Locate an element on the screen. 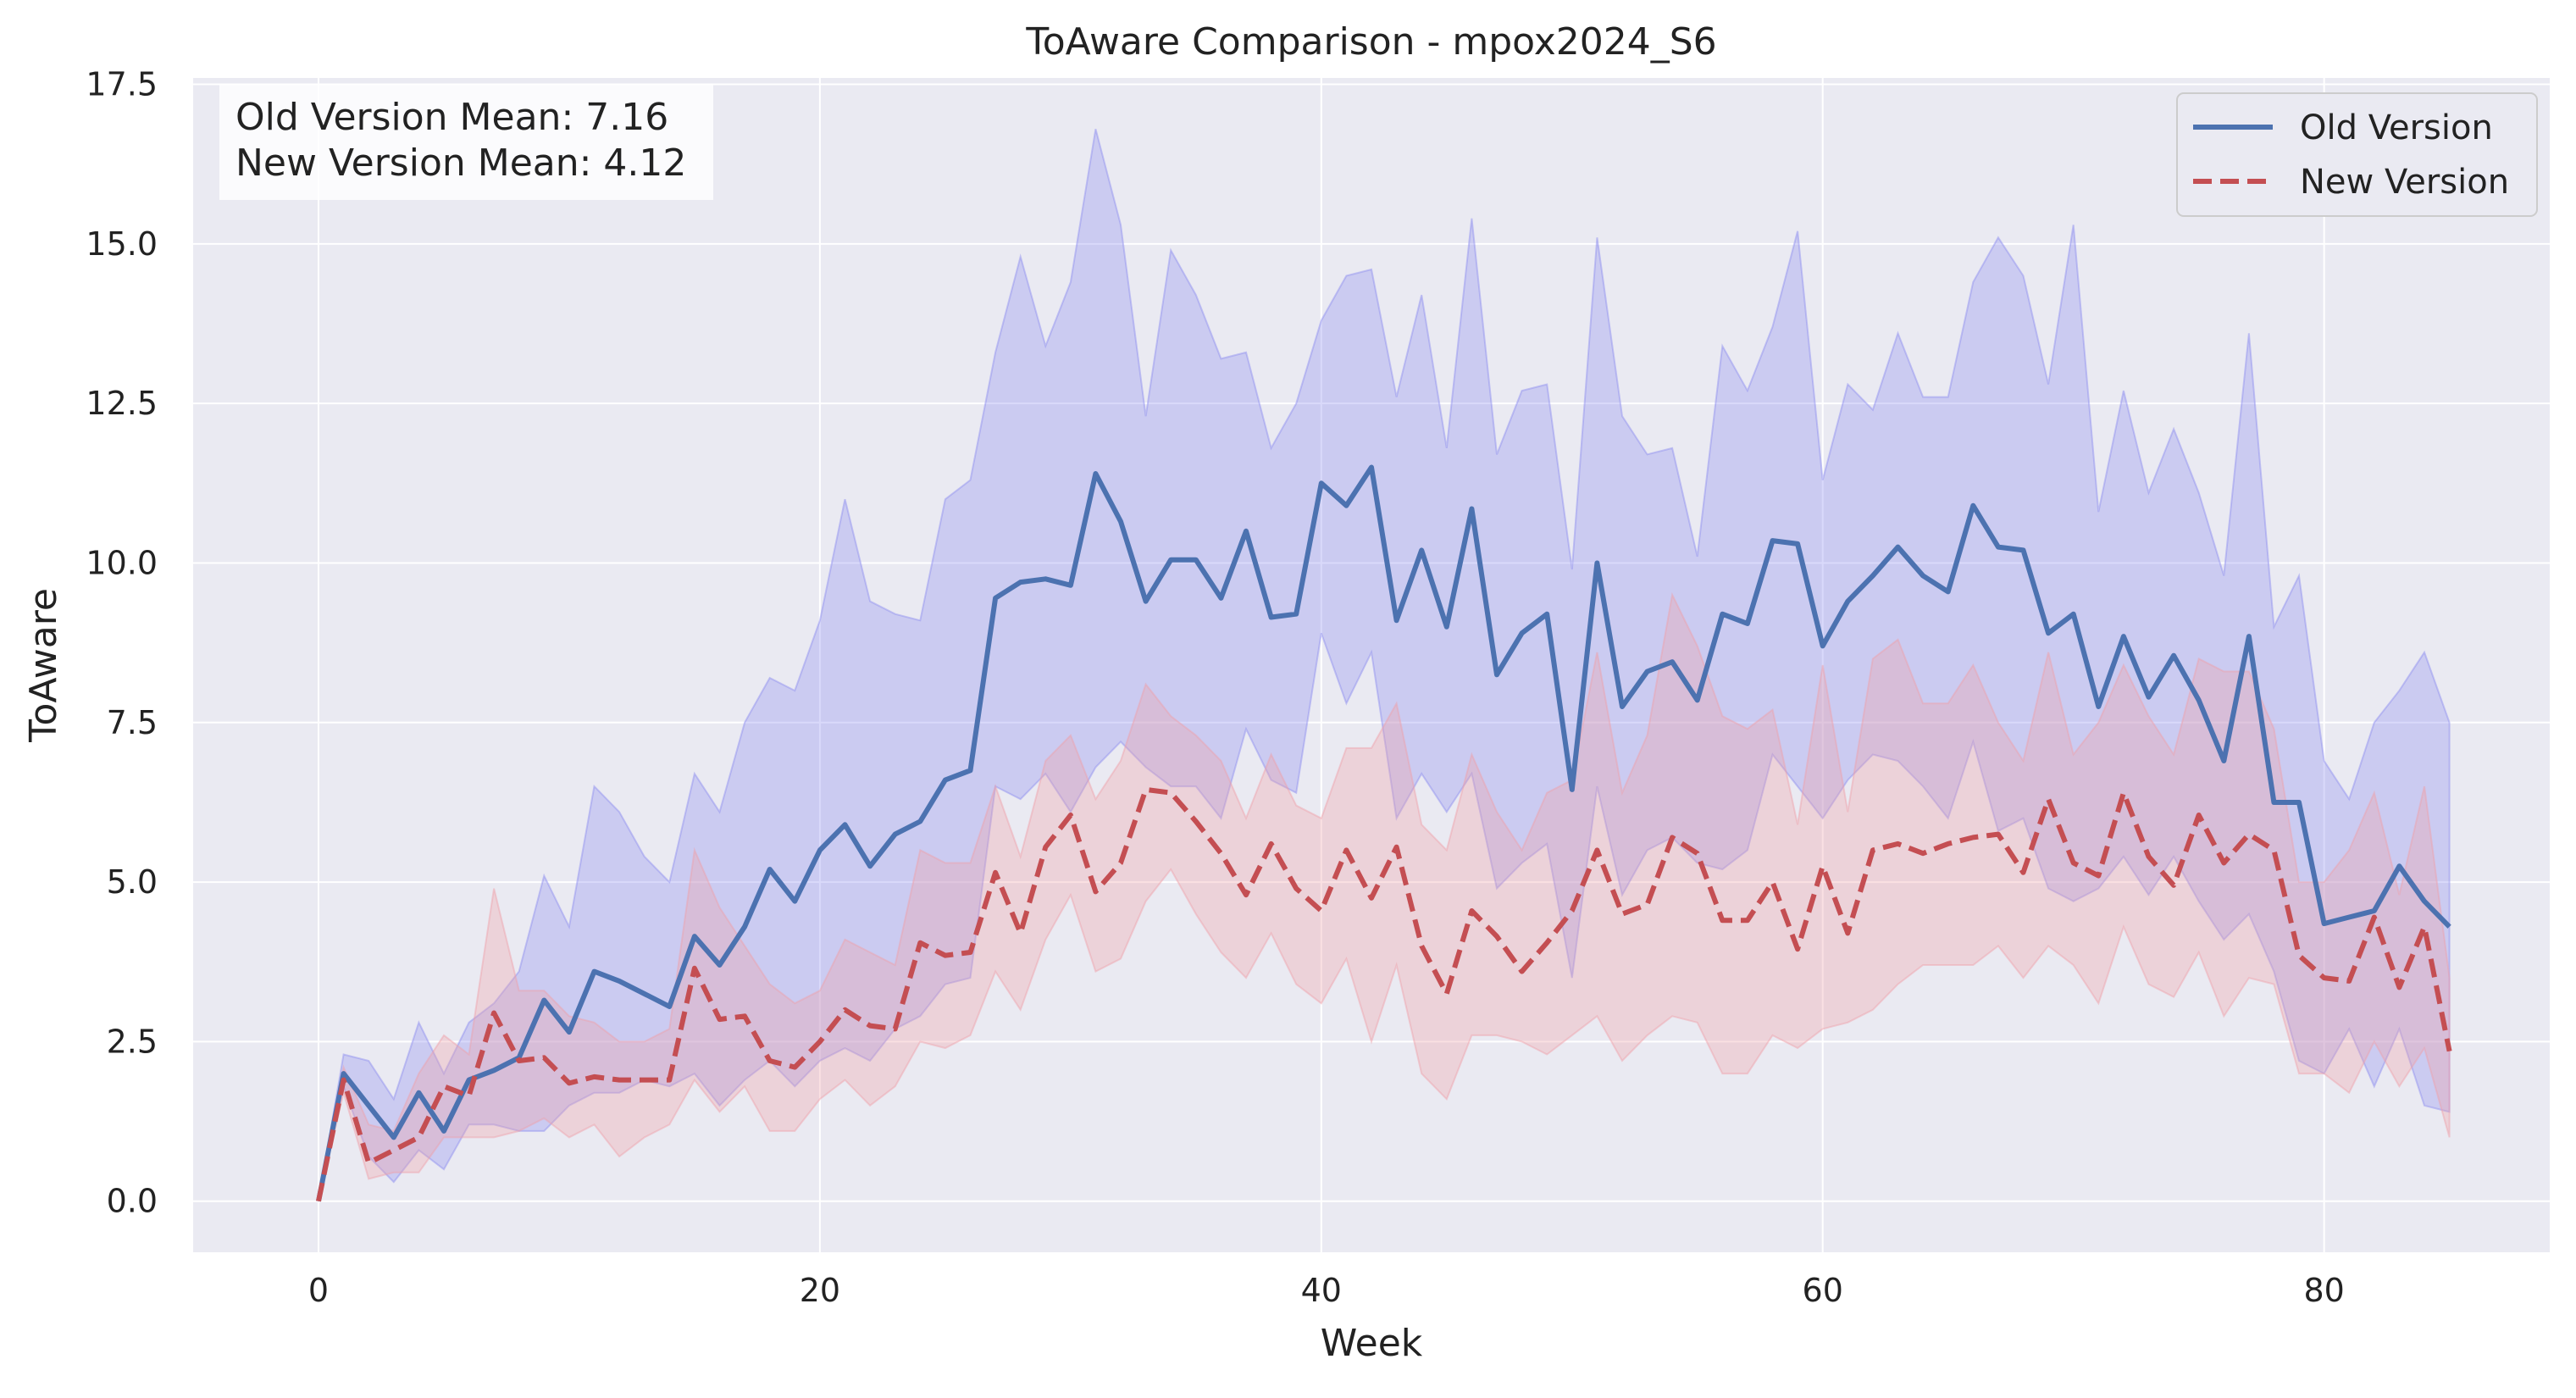 Image resolution: width=2576 pixels, height=1398 pixels. legend: Old Version New Version is located at coordinates (2357, 154).